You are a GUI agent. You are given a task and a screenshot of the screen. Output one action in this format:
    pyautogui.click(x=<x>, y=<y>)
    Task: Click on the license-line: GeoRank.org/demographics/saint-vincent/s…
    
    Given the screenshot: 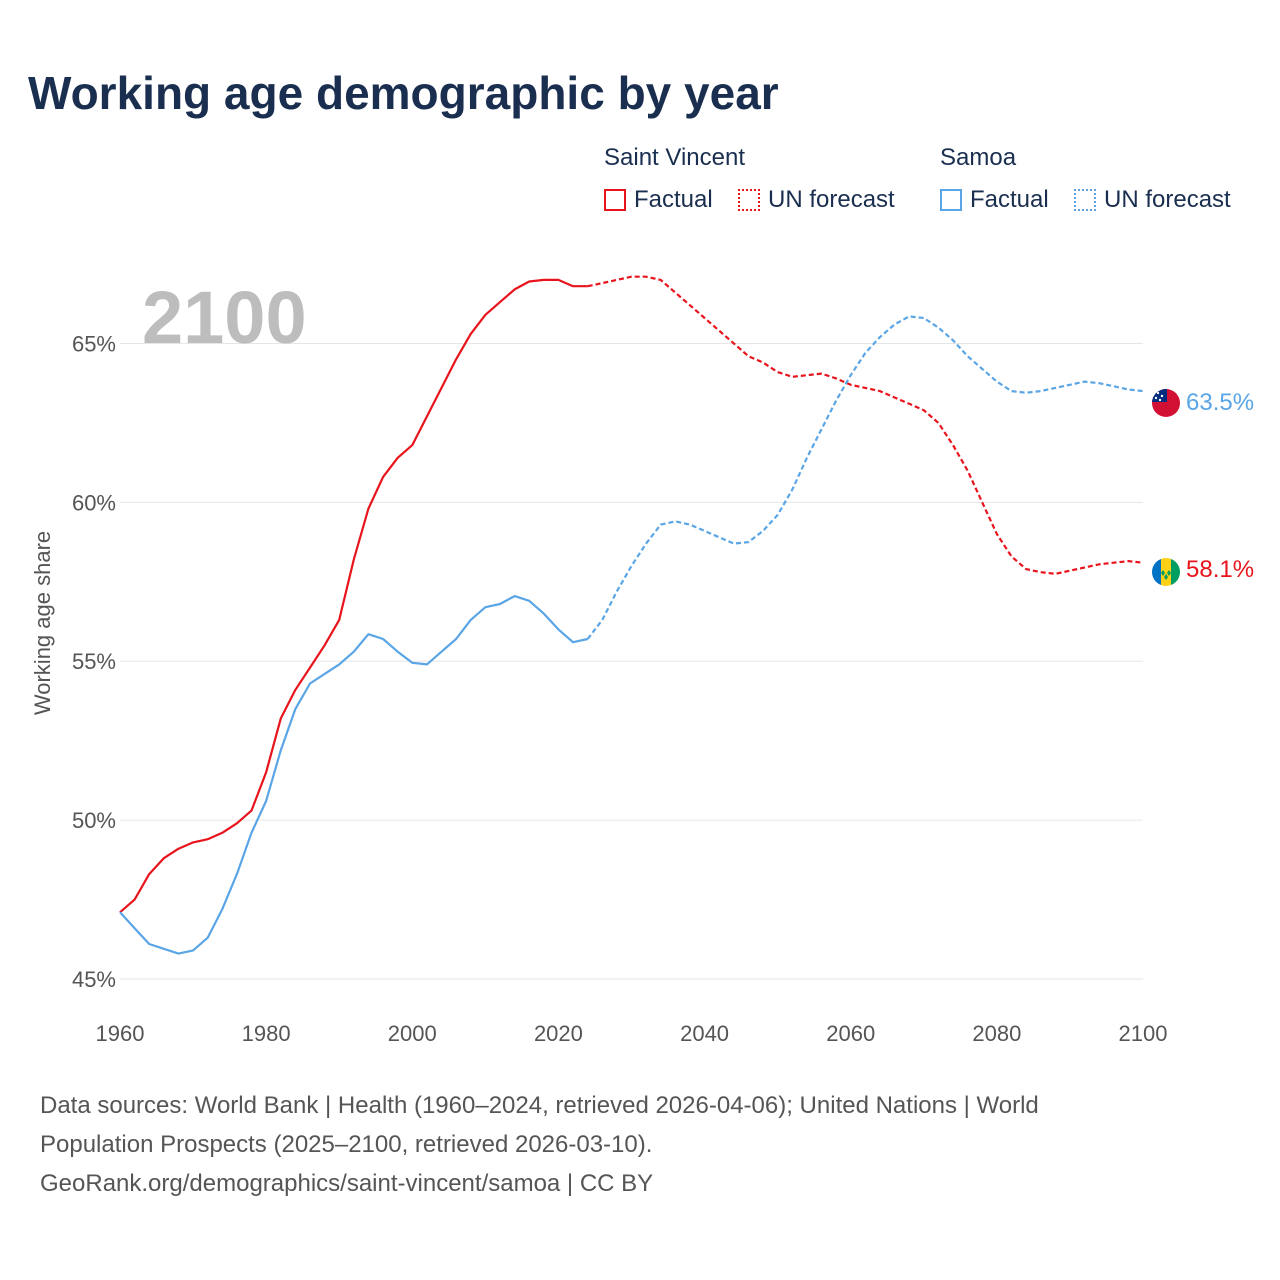 What is the action you would take?
    pyautogui.click(x=347, y=1183)
    